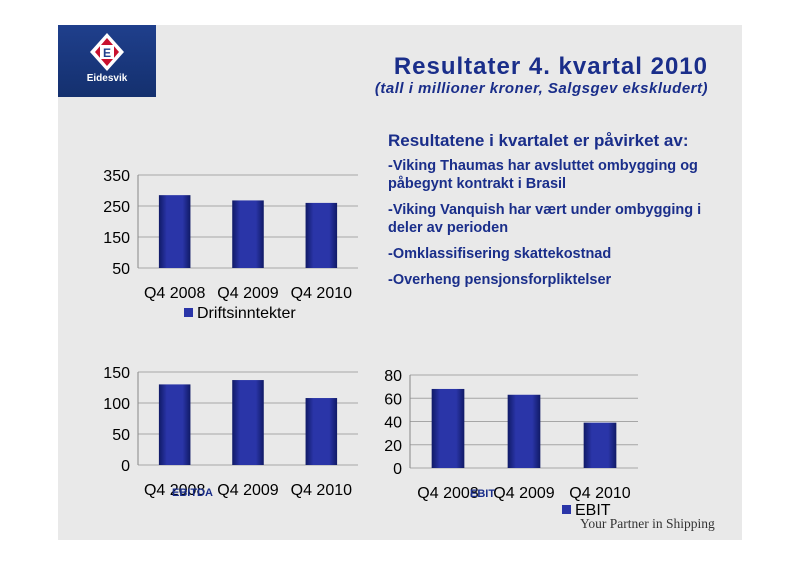 The width and height of the screenshot is (800, 565). What do you see at coordinates (116, 176) in the screenshot?
I see `y-tick-label: 350` at bounding box center [116, 176].